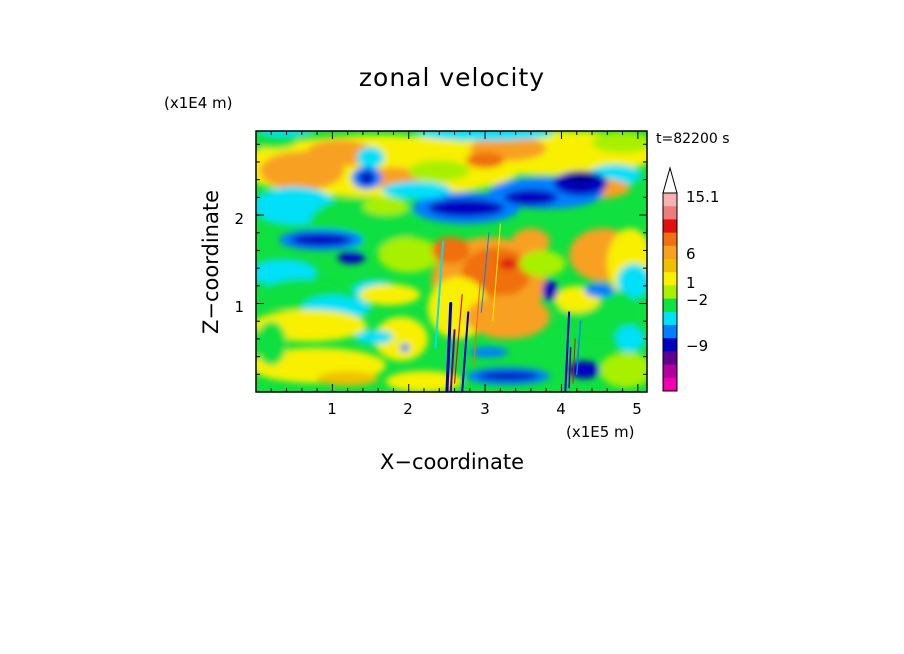 The width and height of the screenshot is (904, 654). Describe the element at coordinates (691, 283) in the screenshot. I see `colorbar-label-1: 1` at that location.